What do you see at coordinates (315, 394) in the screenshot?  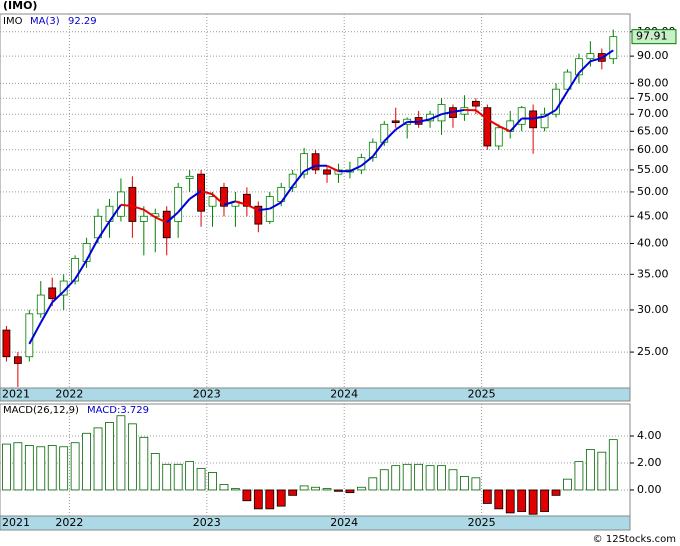 I see `price-date-band` at bounding box center [315, 394].